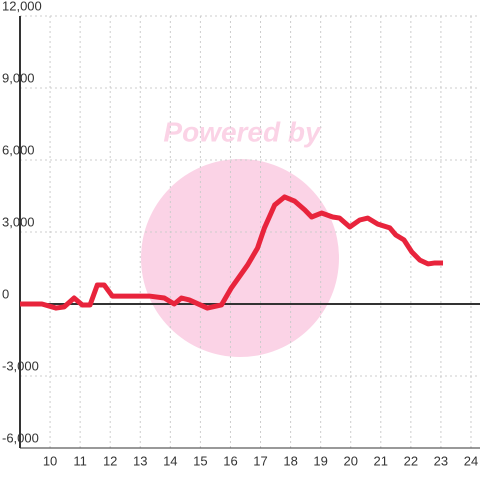 Image resolution: width=480 pixels, height=480 pixels. I want to click on y-tick-label: 12,000, so click(22, 6).